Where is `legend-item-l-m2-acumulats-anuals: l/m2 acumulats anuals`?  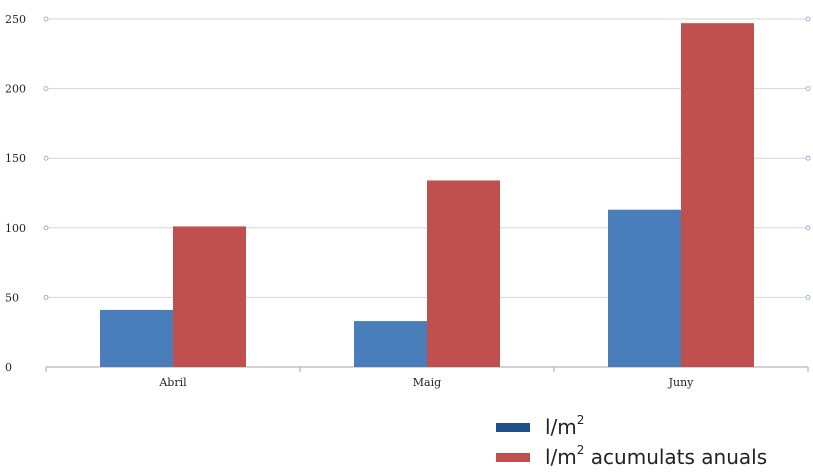
legend-item-l-m2-acumulats-anuals: l/m2 acumulats anuals is located at coordinates (631, 457).